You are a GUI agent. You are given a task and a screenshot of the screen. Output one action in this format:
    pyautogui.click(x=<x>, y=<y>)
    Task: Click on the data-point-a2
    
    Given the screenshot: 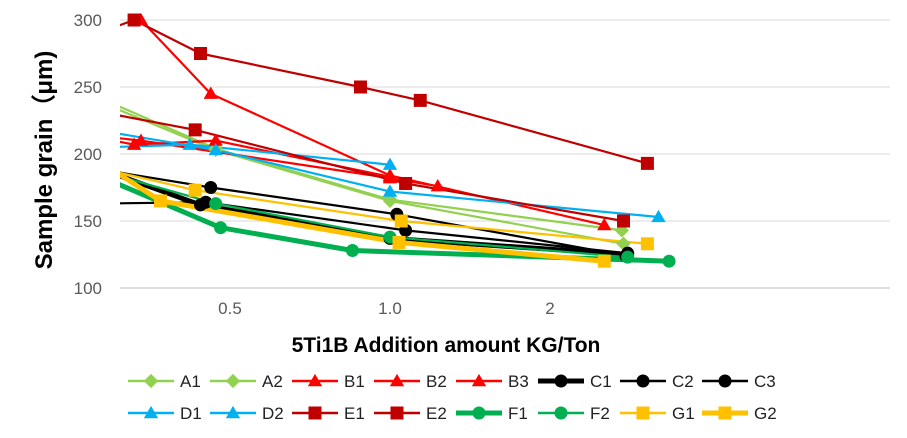 What is the action you would take?
    pyautogui.click(x=390, y=201)
    